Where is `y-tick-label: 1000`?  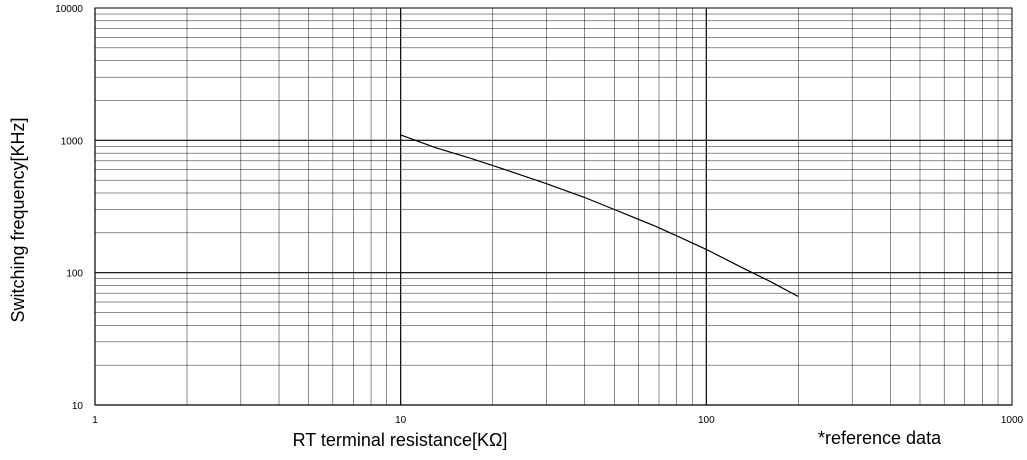 y-tick-label: 1000 is located at coordinates (72, 141).